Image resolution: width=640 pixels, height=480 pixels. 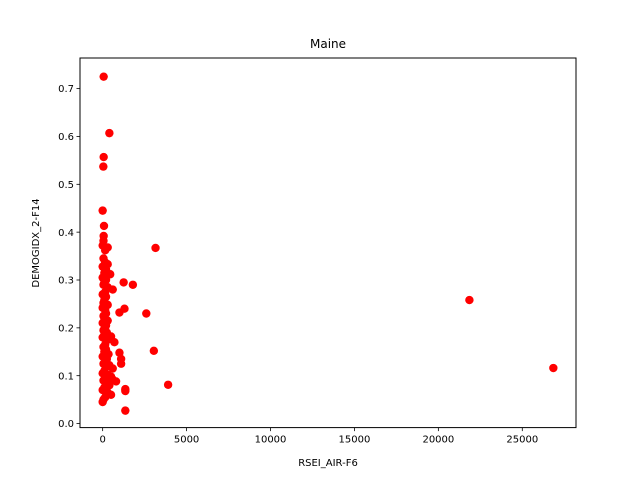 I want to click on y-tick-label: 0.0, so click(x=66, y=424).